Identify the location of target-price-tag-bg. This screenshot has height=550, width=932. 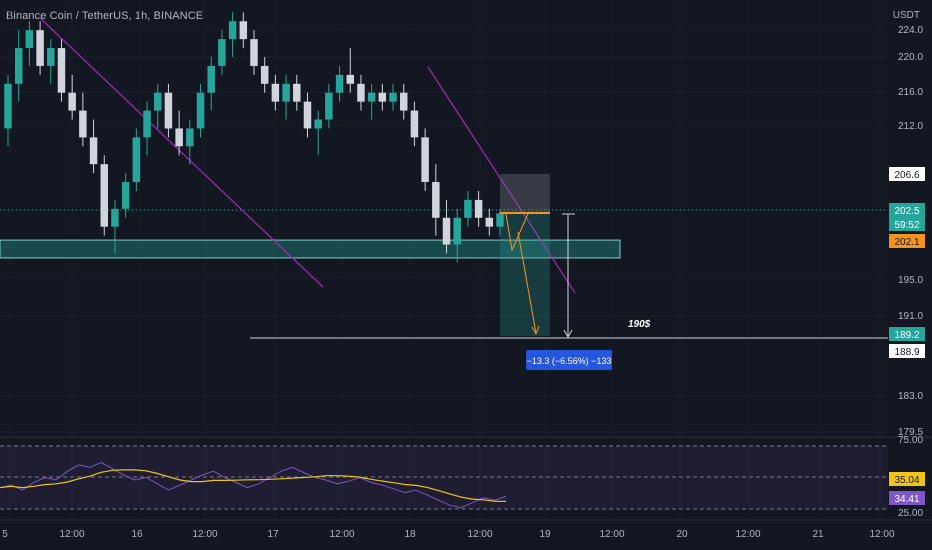
(907, 334).